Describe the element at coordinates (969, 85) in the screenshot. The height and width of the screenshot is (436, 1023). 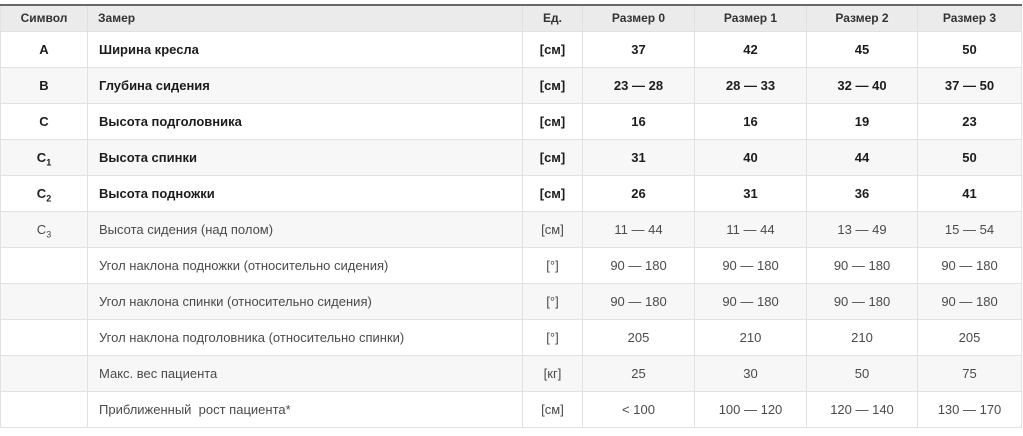
I see `size3-cell: 37 — 50` at that location.